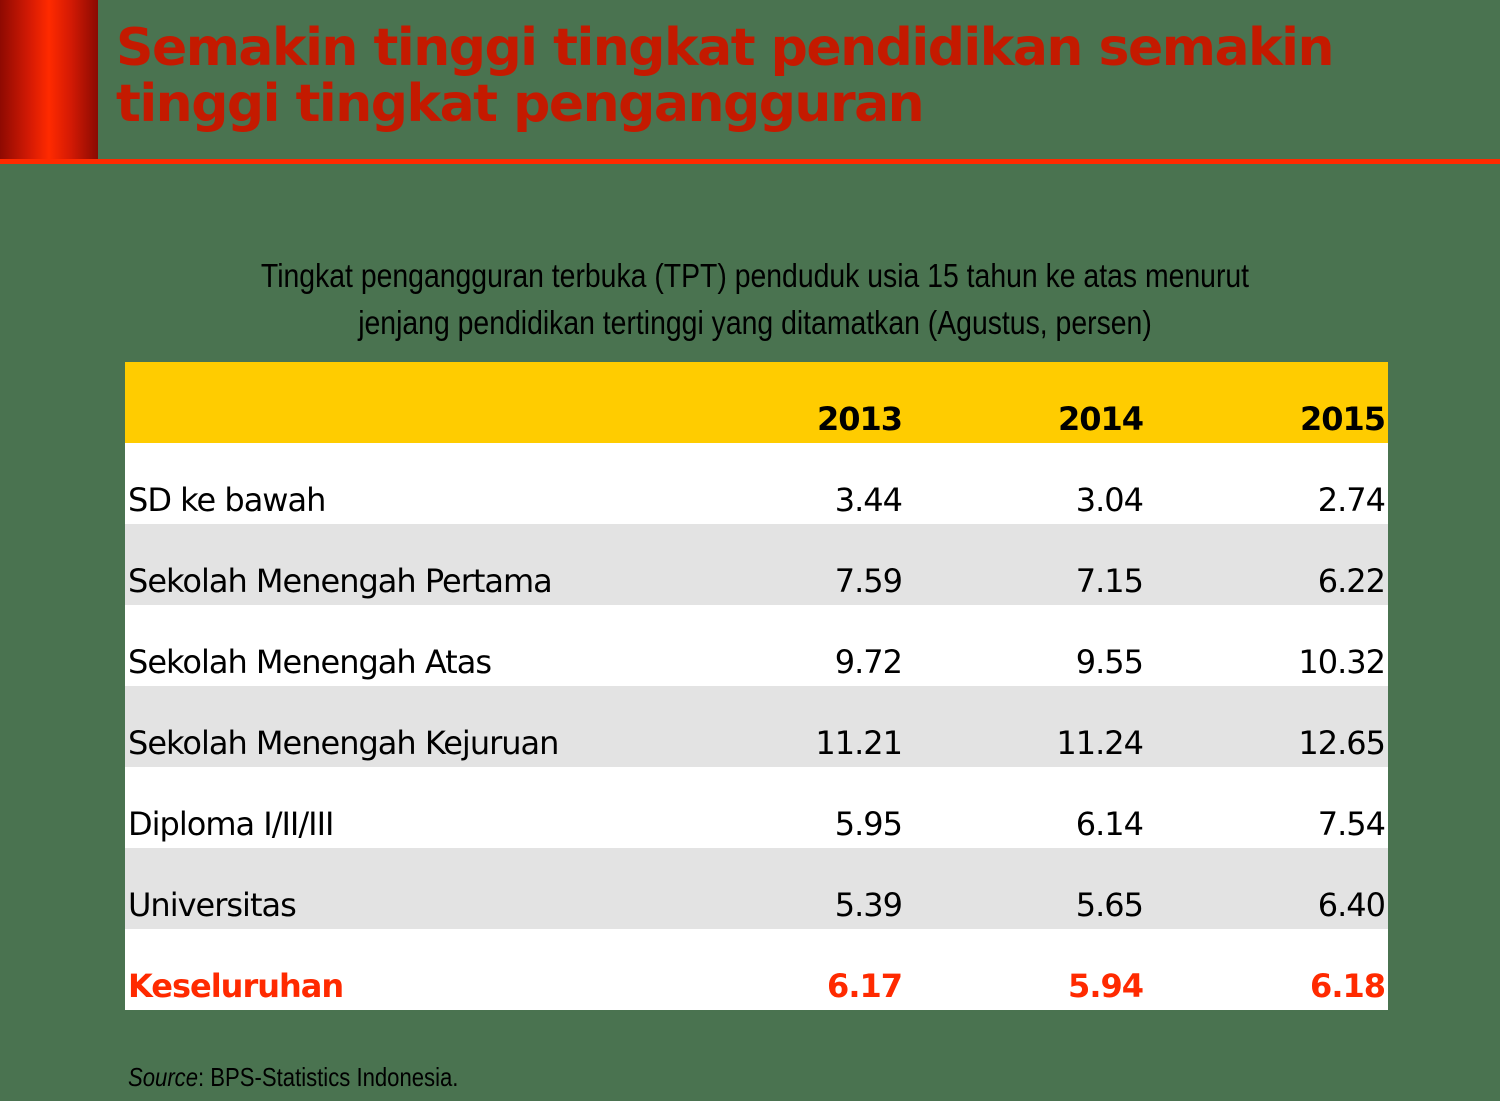 This screenshot has width=1500, height=1101. What do you see at coordinates (1109, 824) in the screenshot?
I see `value-2014: 6.14` at bounding box center [1109, 824].